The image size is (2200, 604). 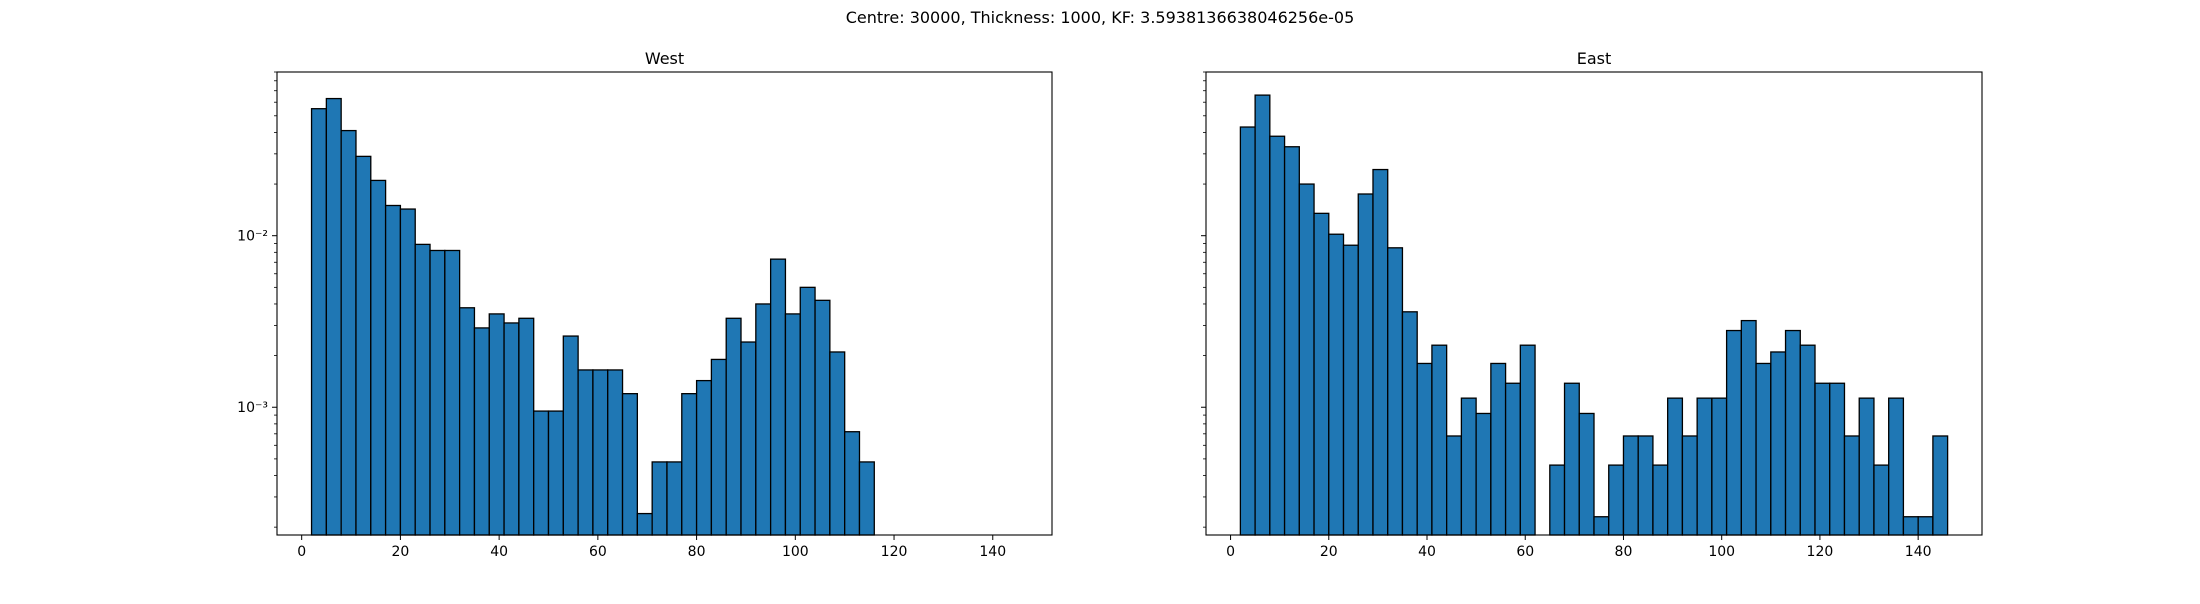 What do you see at coordinates (664, 58) in the screenshot?
I see `subplot-title: West` at bounding box center [664, 58].